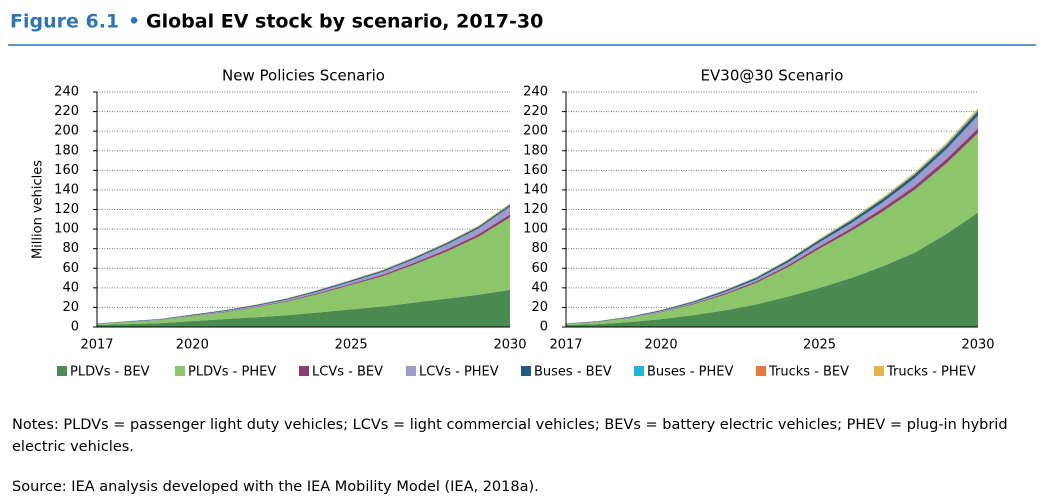  I want to click on panel-title: New Policies Scenario, so click(303, 76).